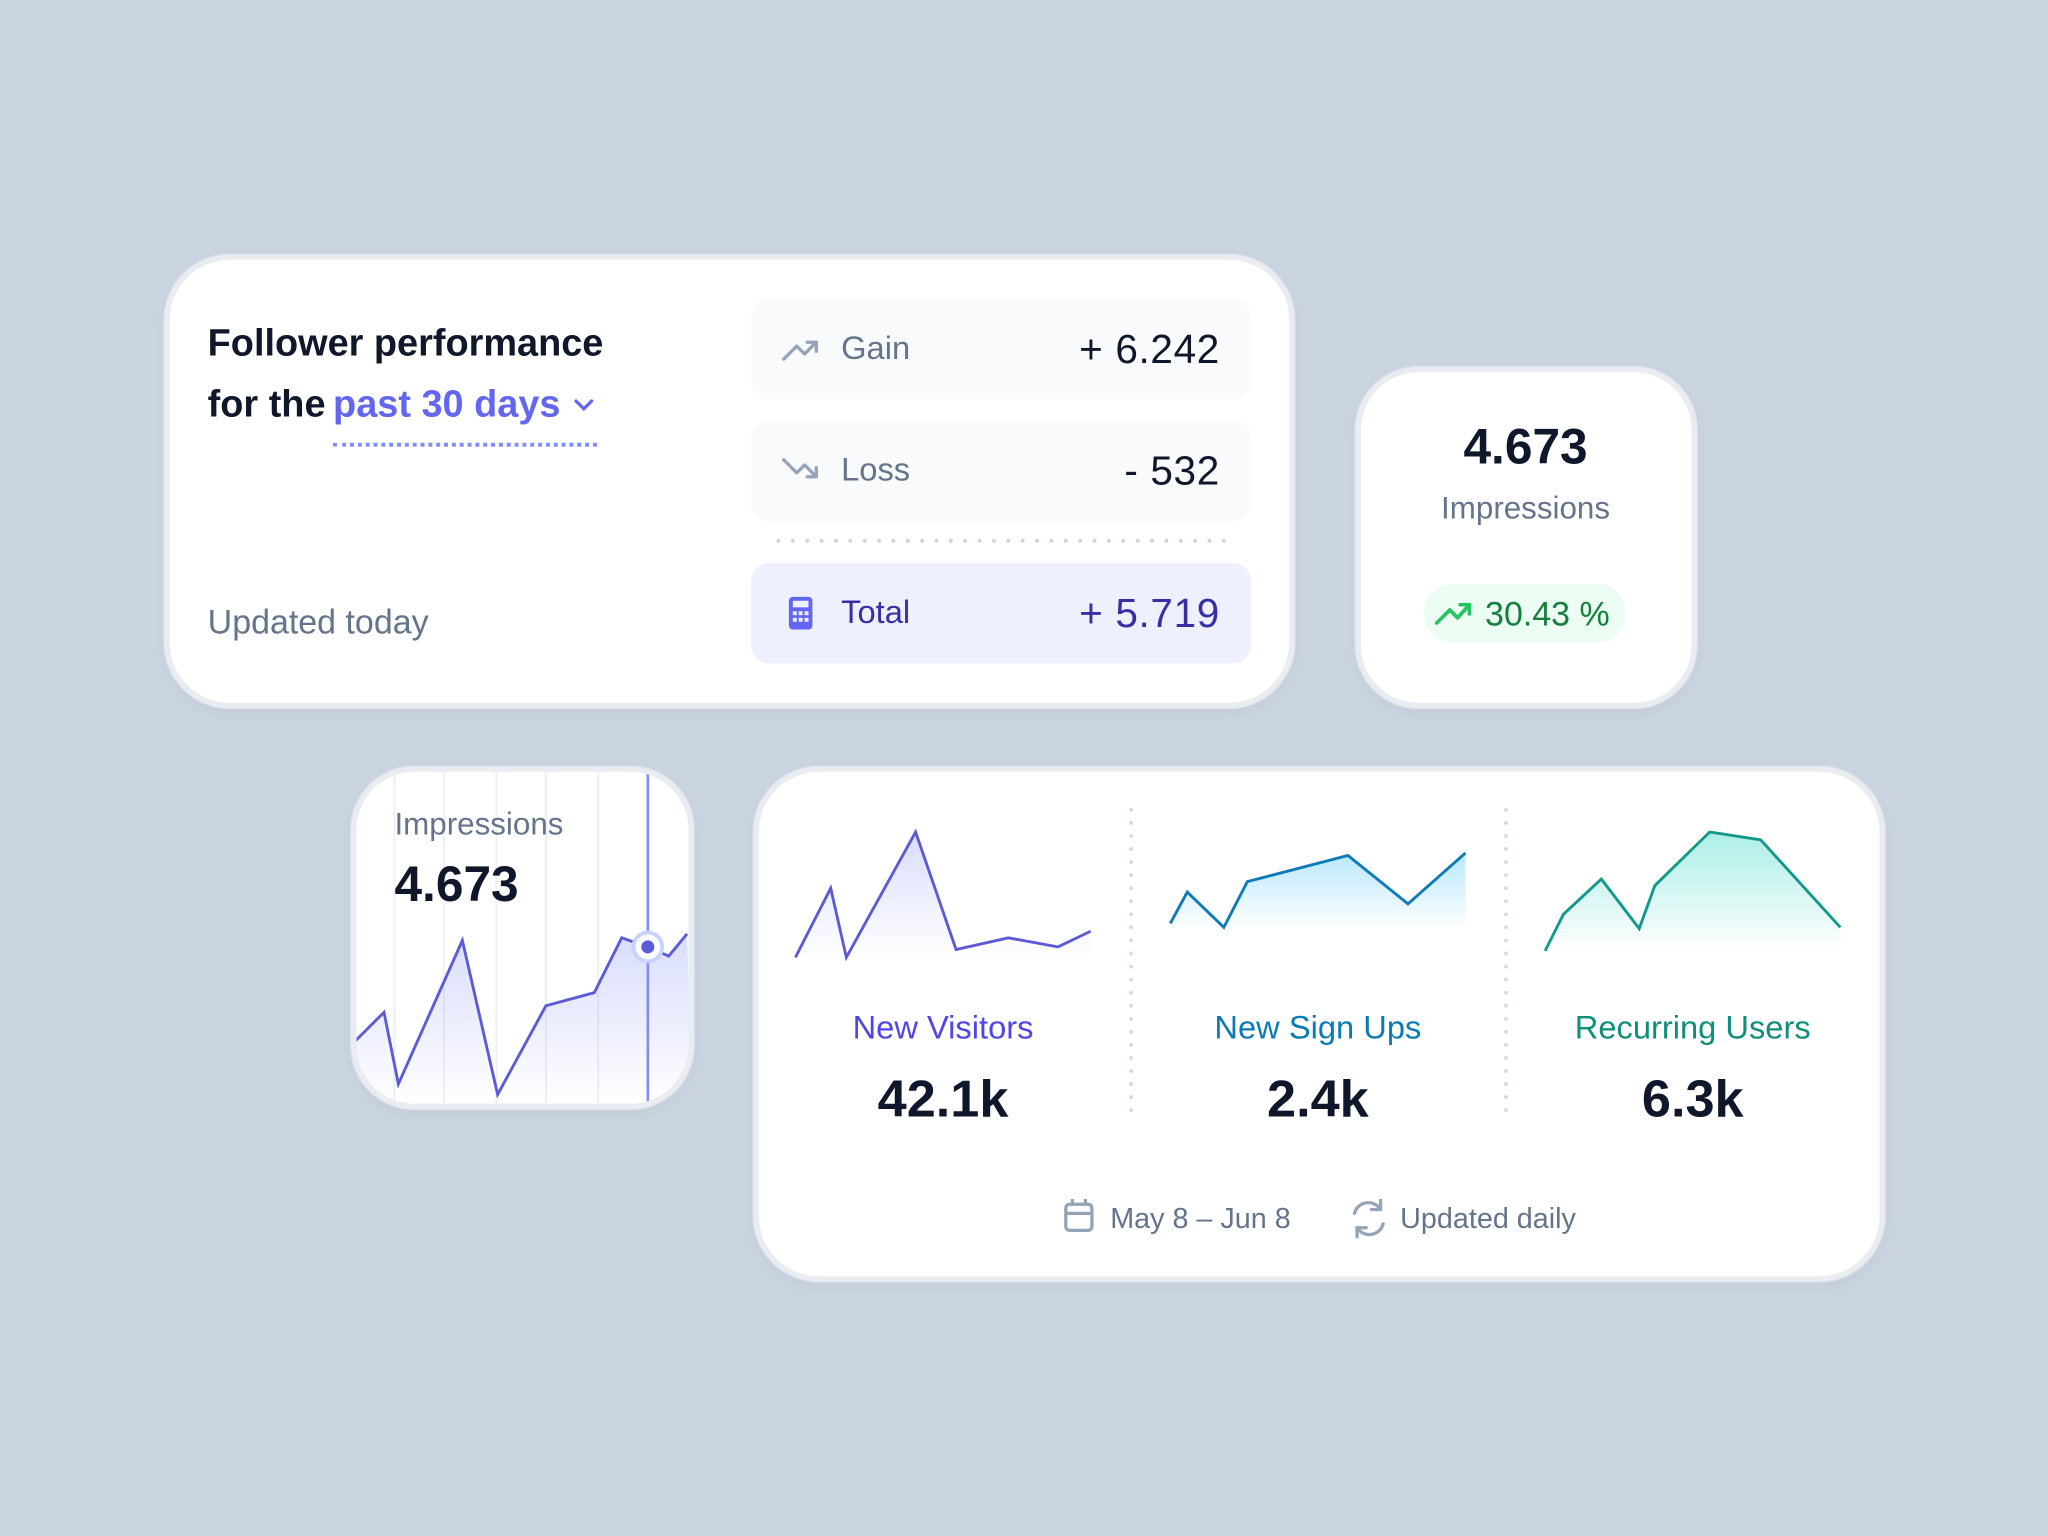  I want to click on row-value: + 6.242, so click(1149, 349).